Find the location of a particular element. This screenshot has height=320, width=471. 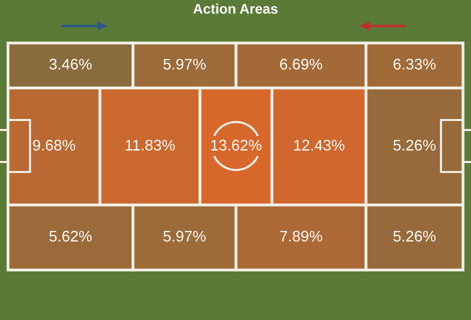

data-label: 6.33% is located at coordinates (415, 64).